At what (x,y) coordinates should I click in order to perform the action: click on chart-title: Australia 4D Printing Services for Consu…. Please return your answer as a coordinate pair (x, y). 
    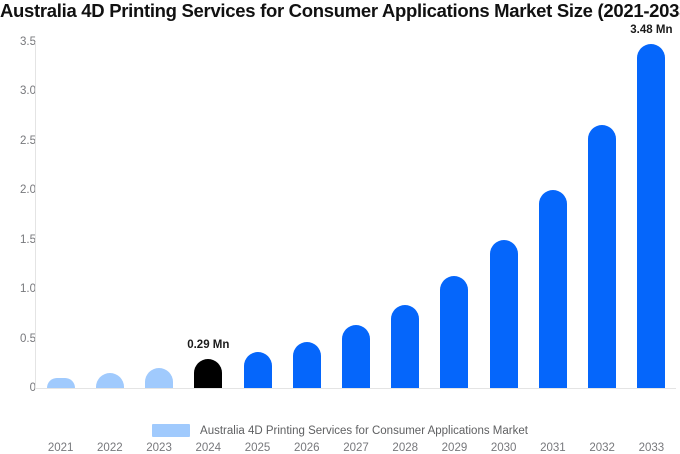
    Looking at the image, I should click on (340, 10).